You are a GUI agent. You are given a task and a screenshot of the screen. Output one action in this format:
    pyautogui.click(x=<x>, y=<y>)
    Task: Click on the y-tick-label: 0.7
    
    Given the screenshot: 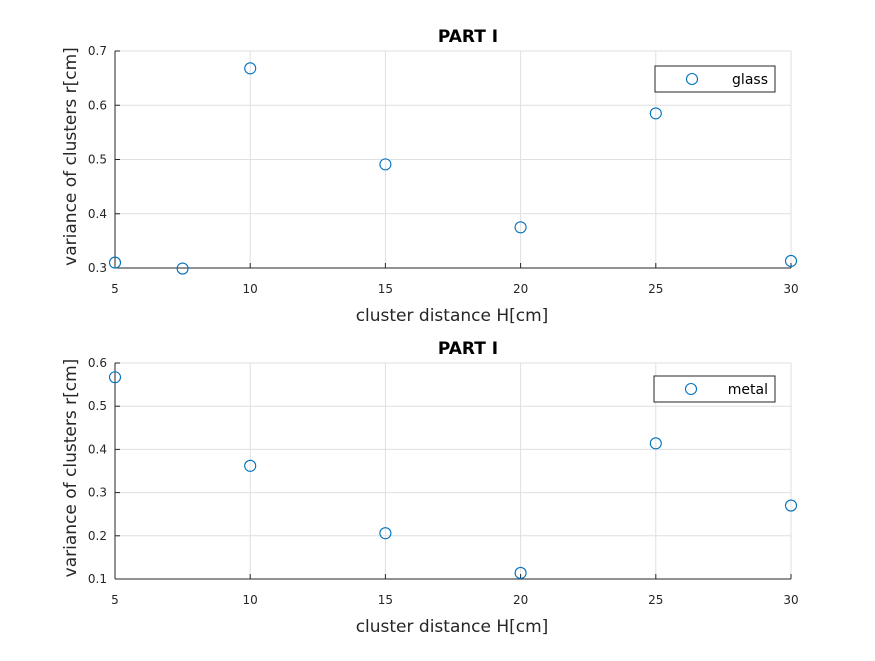 What is the action you would take?
    pyautogui.click(x=97, y=51)
    